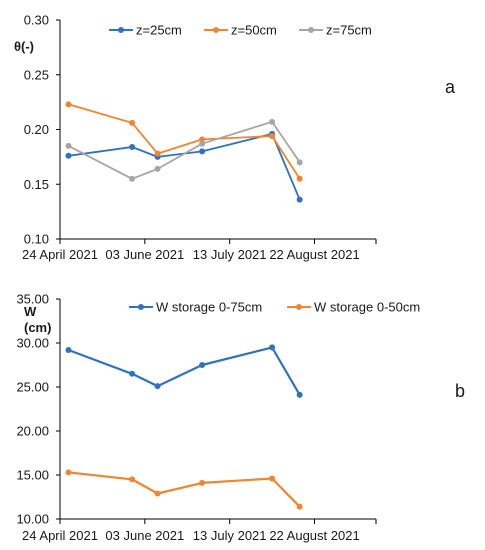 The width and height of the screenshot is (485, 550). I want to click on series-line-z-25cm, so click(184, 166).